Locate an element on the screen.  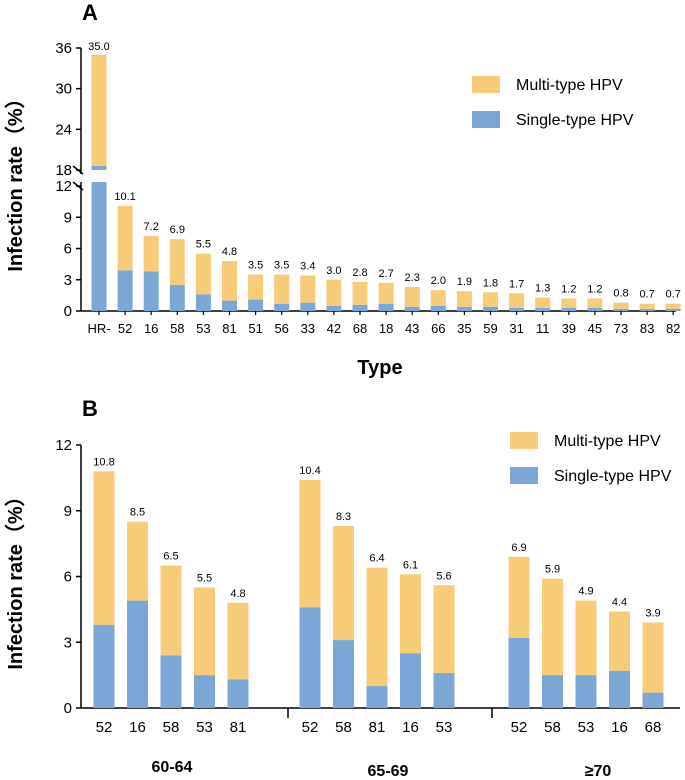
x-tick-label: 45 is located at coordinates (595, 328).